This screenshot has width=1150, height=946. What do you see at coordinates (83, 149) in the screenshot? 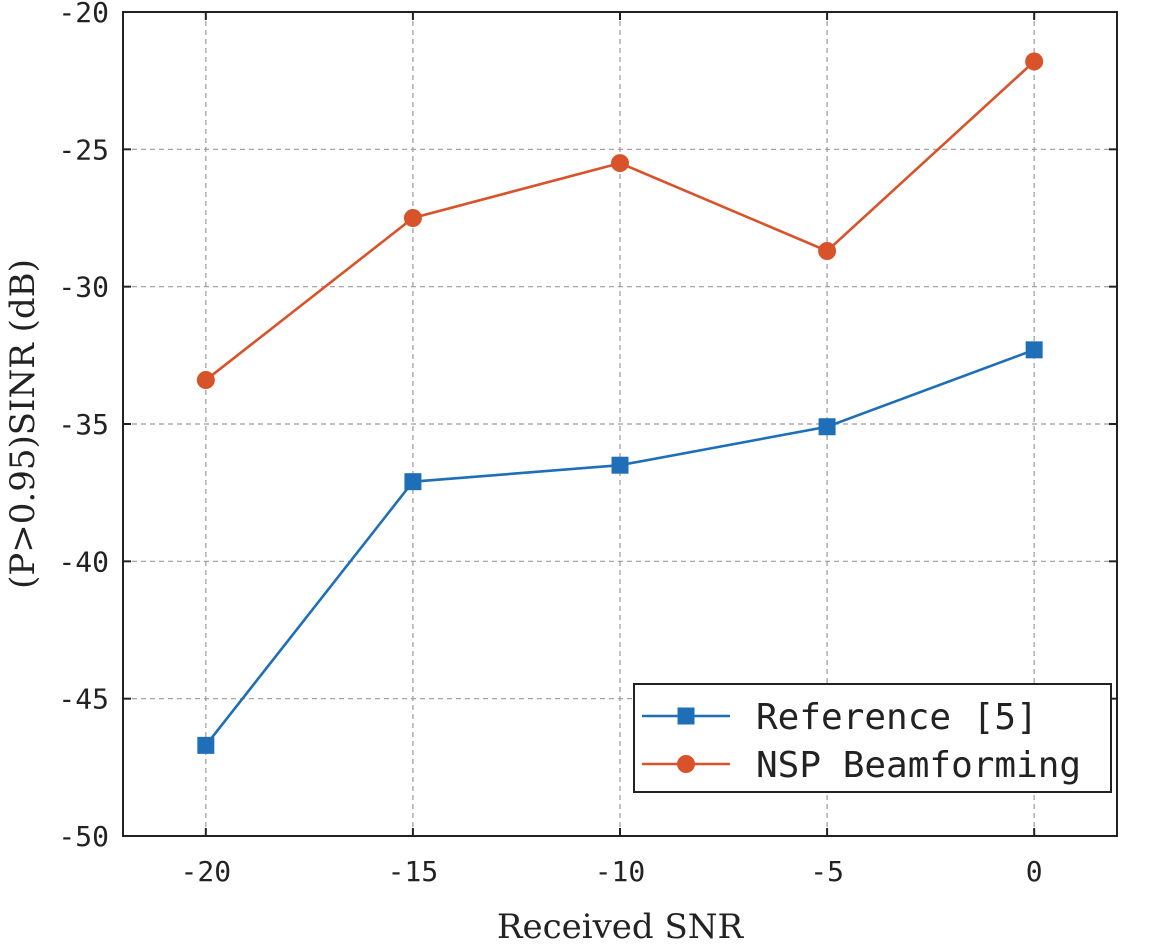
I see `y-tick-label: -25` at bounding box center [83, 149].